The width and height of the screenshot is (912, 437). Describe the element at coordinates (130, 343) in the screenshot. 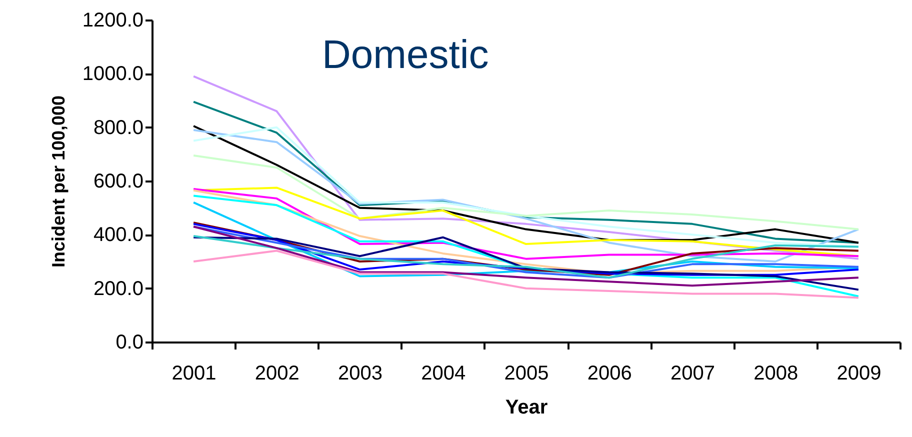

I see `y-tick-label: 0.0` at that location.